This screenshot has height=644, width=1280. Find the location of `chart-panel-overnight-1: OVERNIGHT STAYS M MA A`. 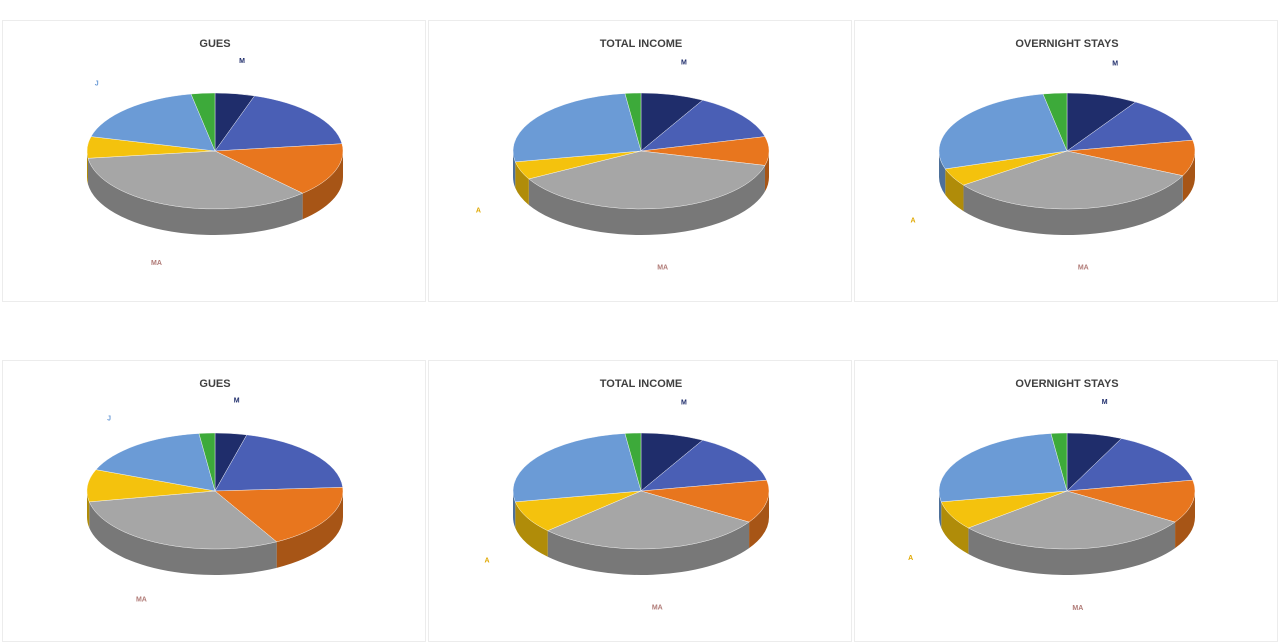

chart-panel-overnight-1: OVERNIGHT STAYS M MA A is located at coordinates (1066, 161).